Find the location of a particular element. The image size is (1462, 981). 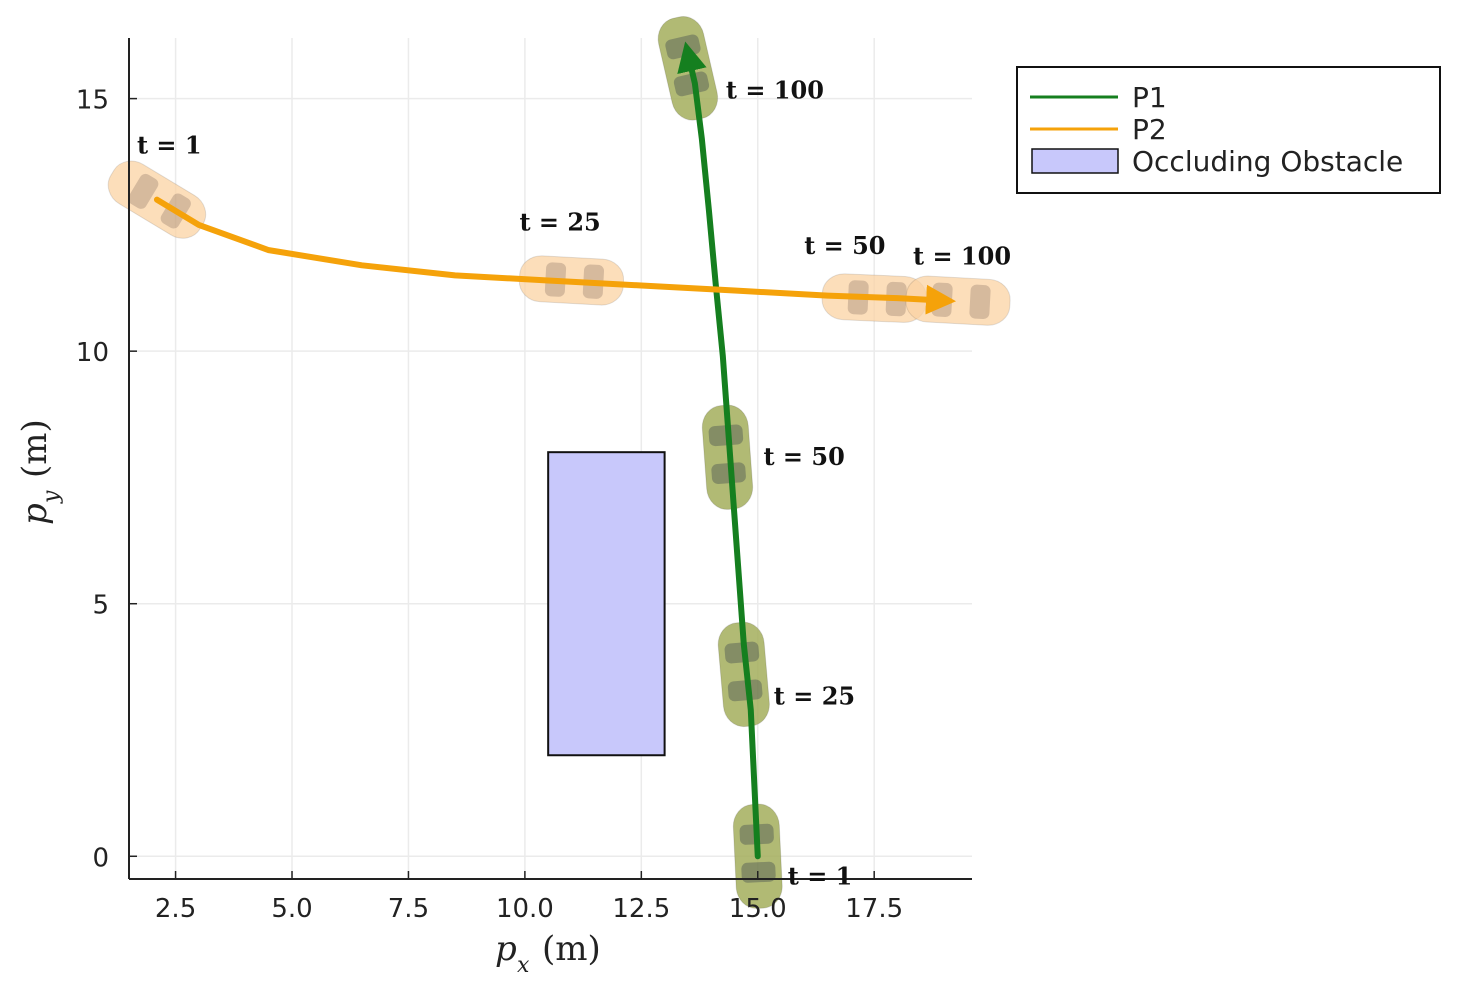

annotation-p1-label: t = 1 is located at coordinates (820, 875).